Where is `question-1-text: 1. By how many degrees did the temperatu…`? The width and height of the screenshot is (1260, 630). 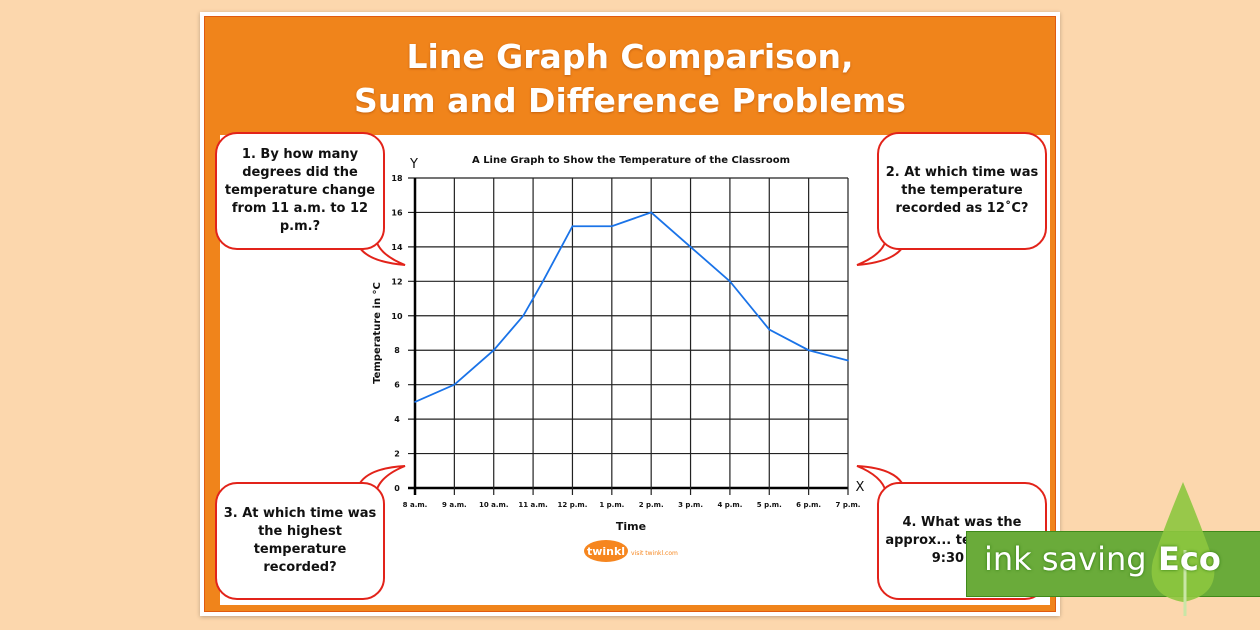
question-1-text: 1. By how many degrees did the temperatu… is located at coordinates (300, 190).